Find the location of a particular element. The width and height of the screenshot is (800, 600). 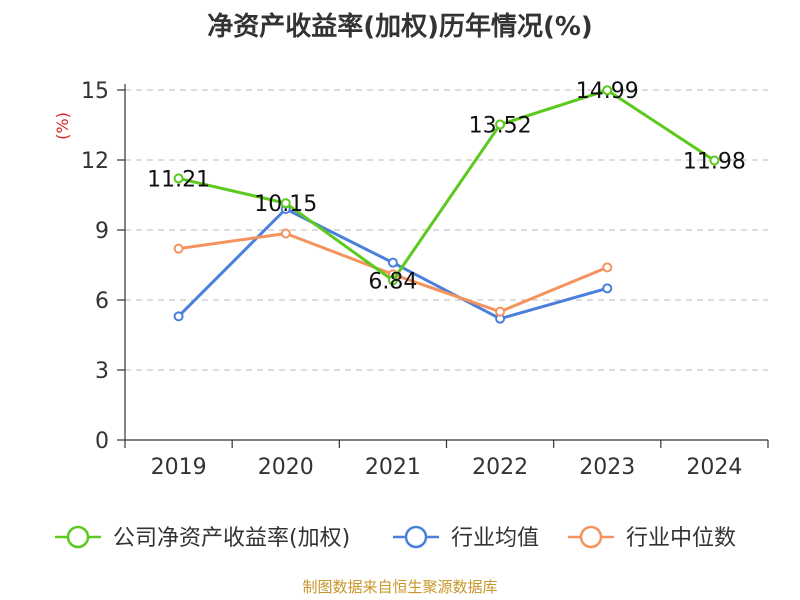

data-point-s0-2020 is located at coordinates (285, 203).